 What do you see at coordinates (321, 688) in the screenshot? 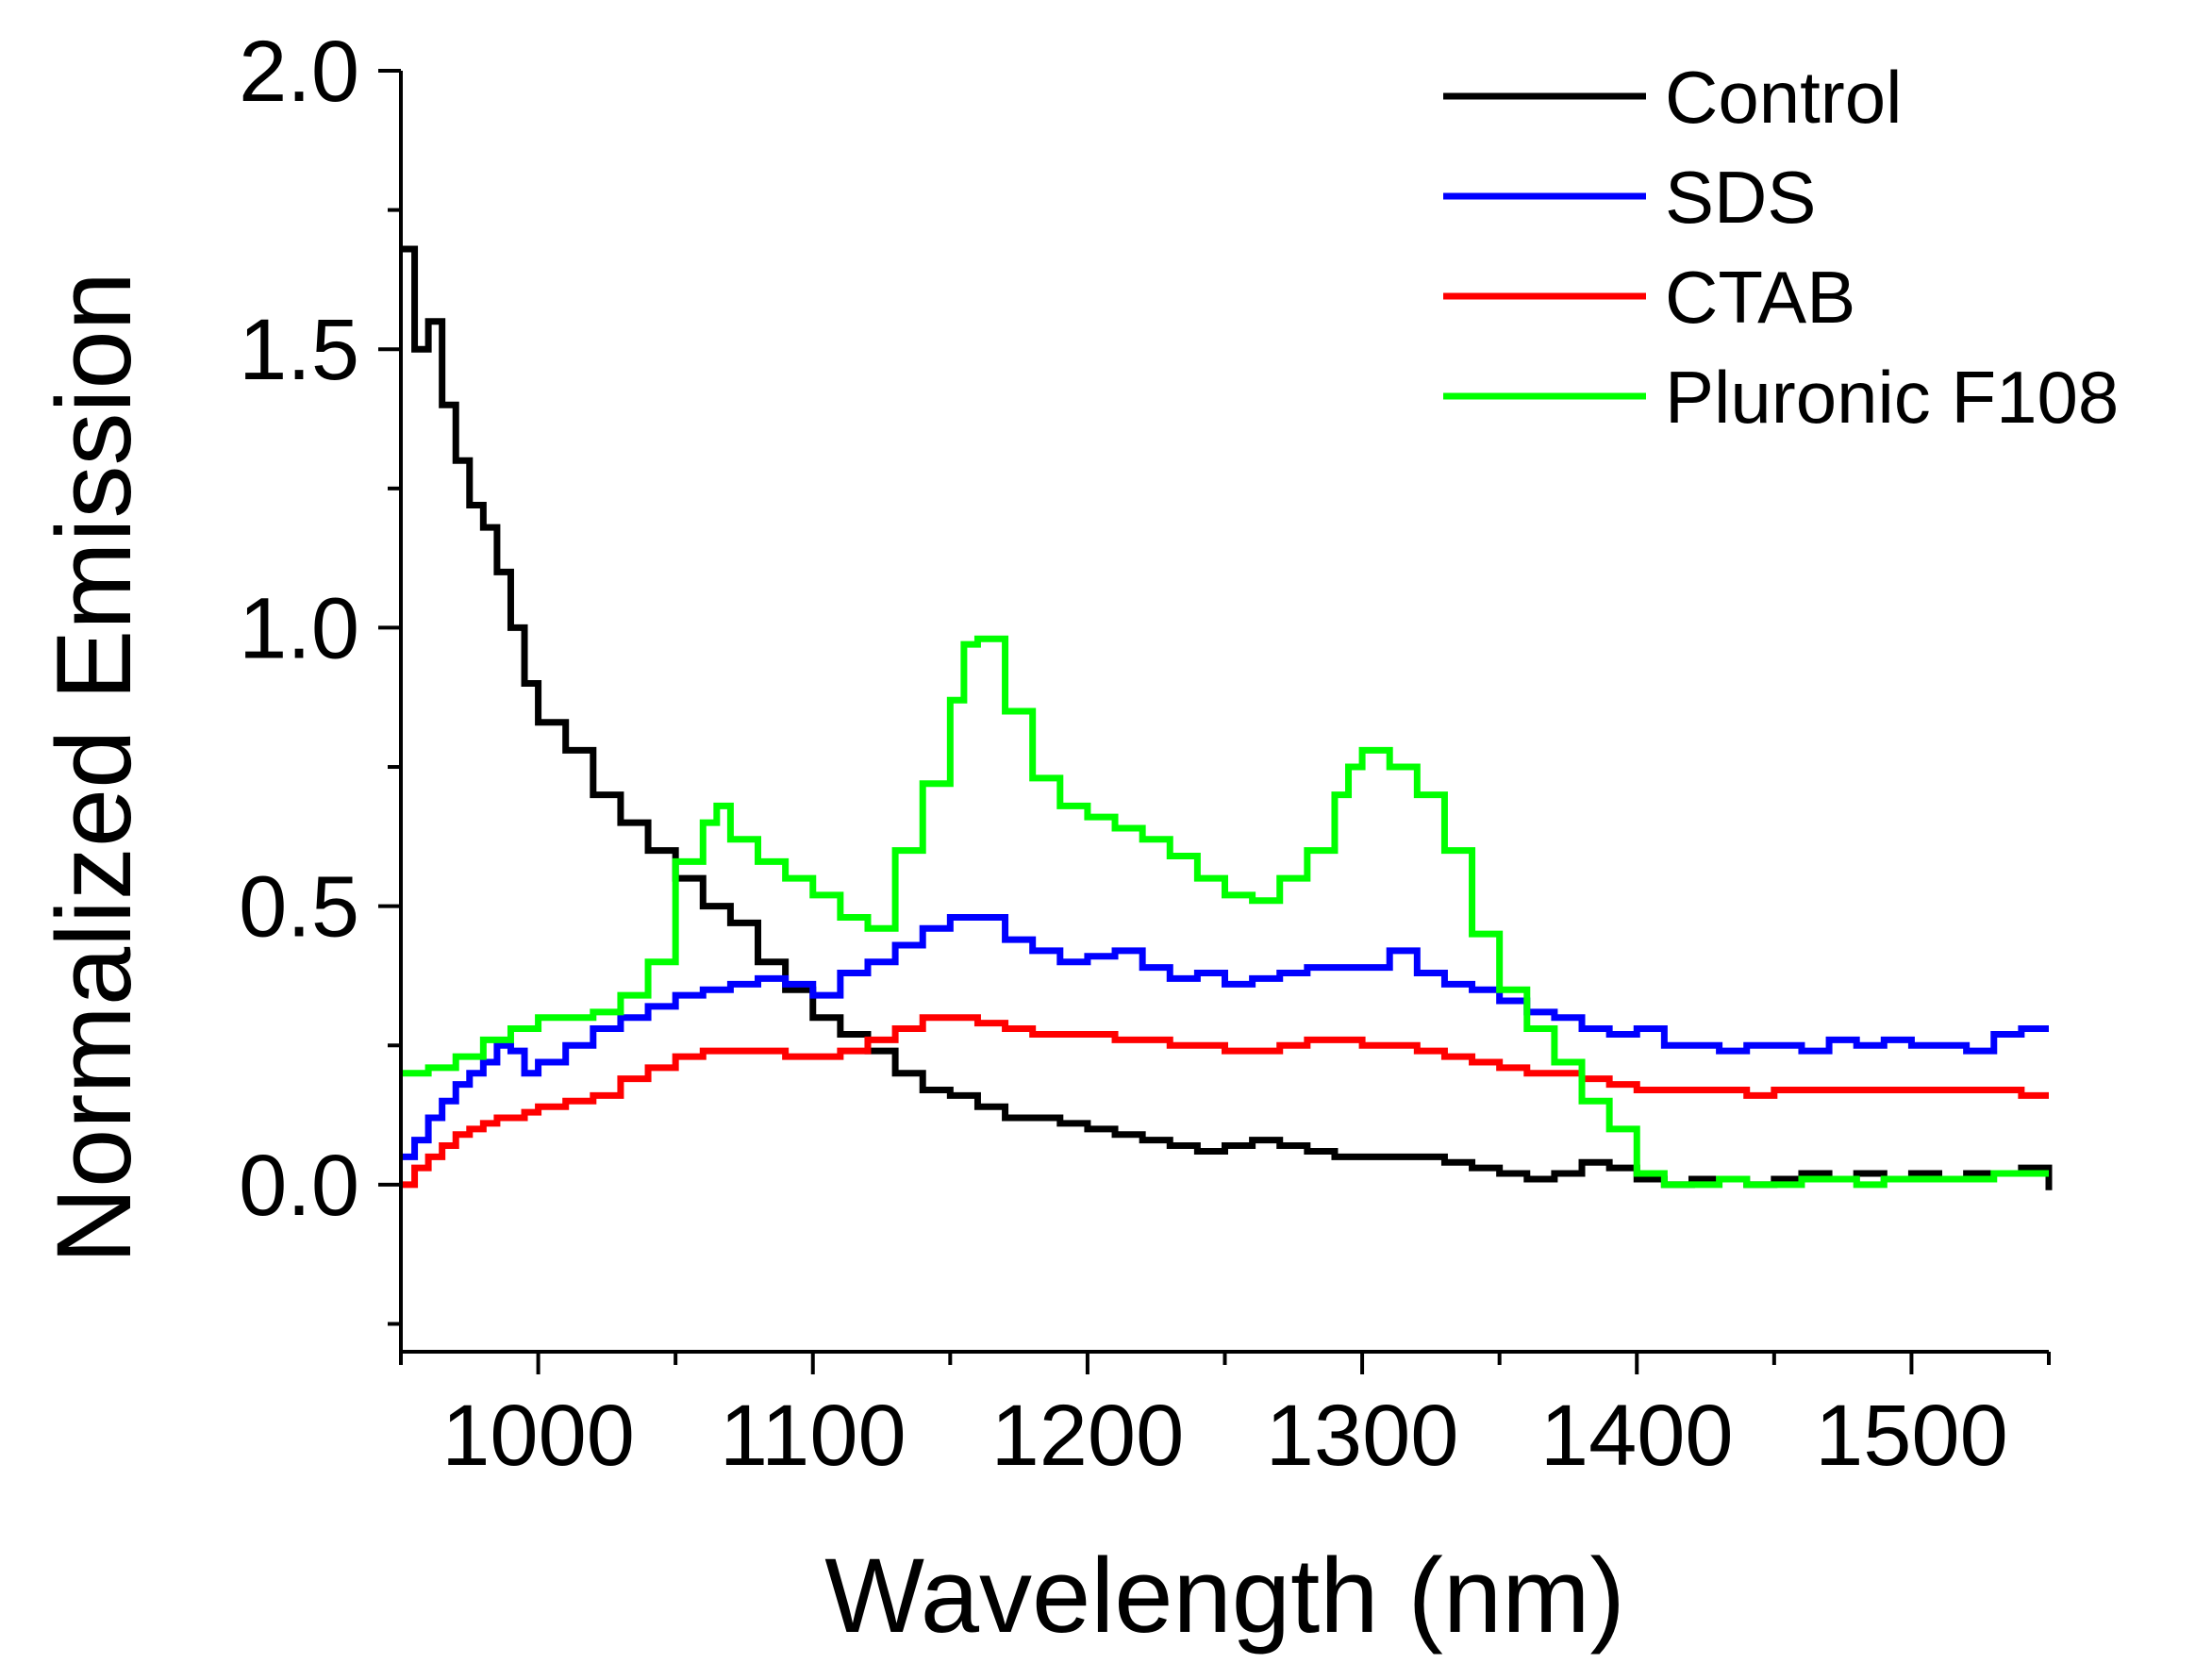
I see `y-axis: 0.0 0.5 1.0 1.5 2.0` at bounding box center [321, 688].